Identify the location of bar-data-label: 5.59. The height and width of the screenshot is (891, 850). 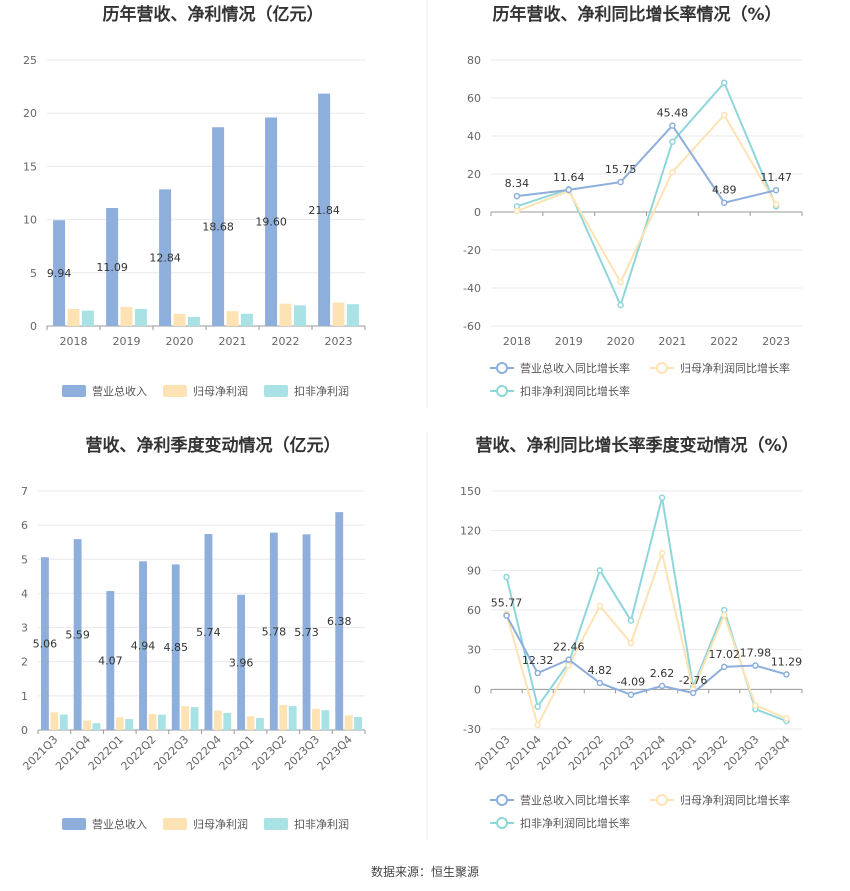
(77, 635).